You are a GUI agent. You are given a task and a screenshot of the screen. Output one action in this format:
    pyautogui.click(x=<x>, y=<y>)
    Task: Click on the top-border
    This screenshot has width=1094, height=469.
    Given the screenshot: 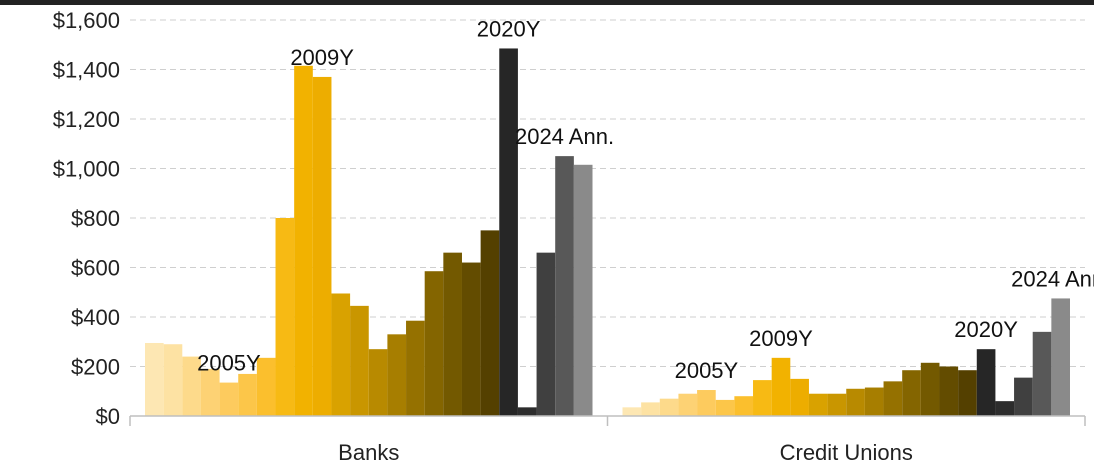 What is the action you would take?
    pyautogui.click(x=547, y=2)
    